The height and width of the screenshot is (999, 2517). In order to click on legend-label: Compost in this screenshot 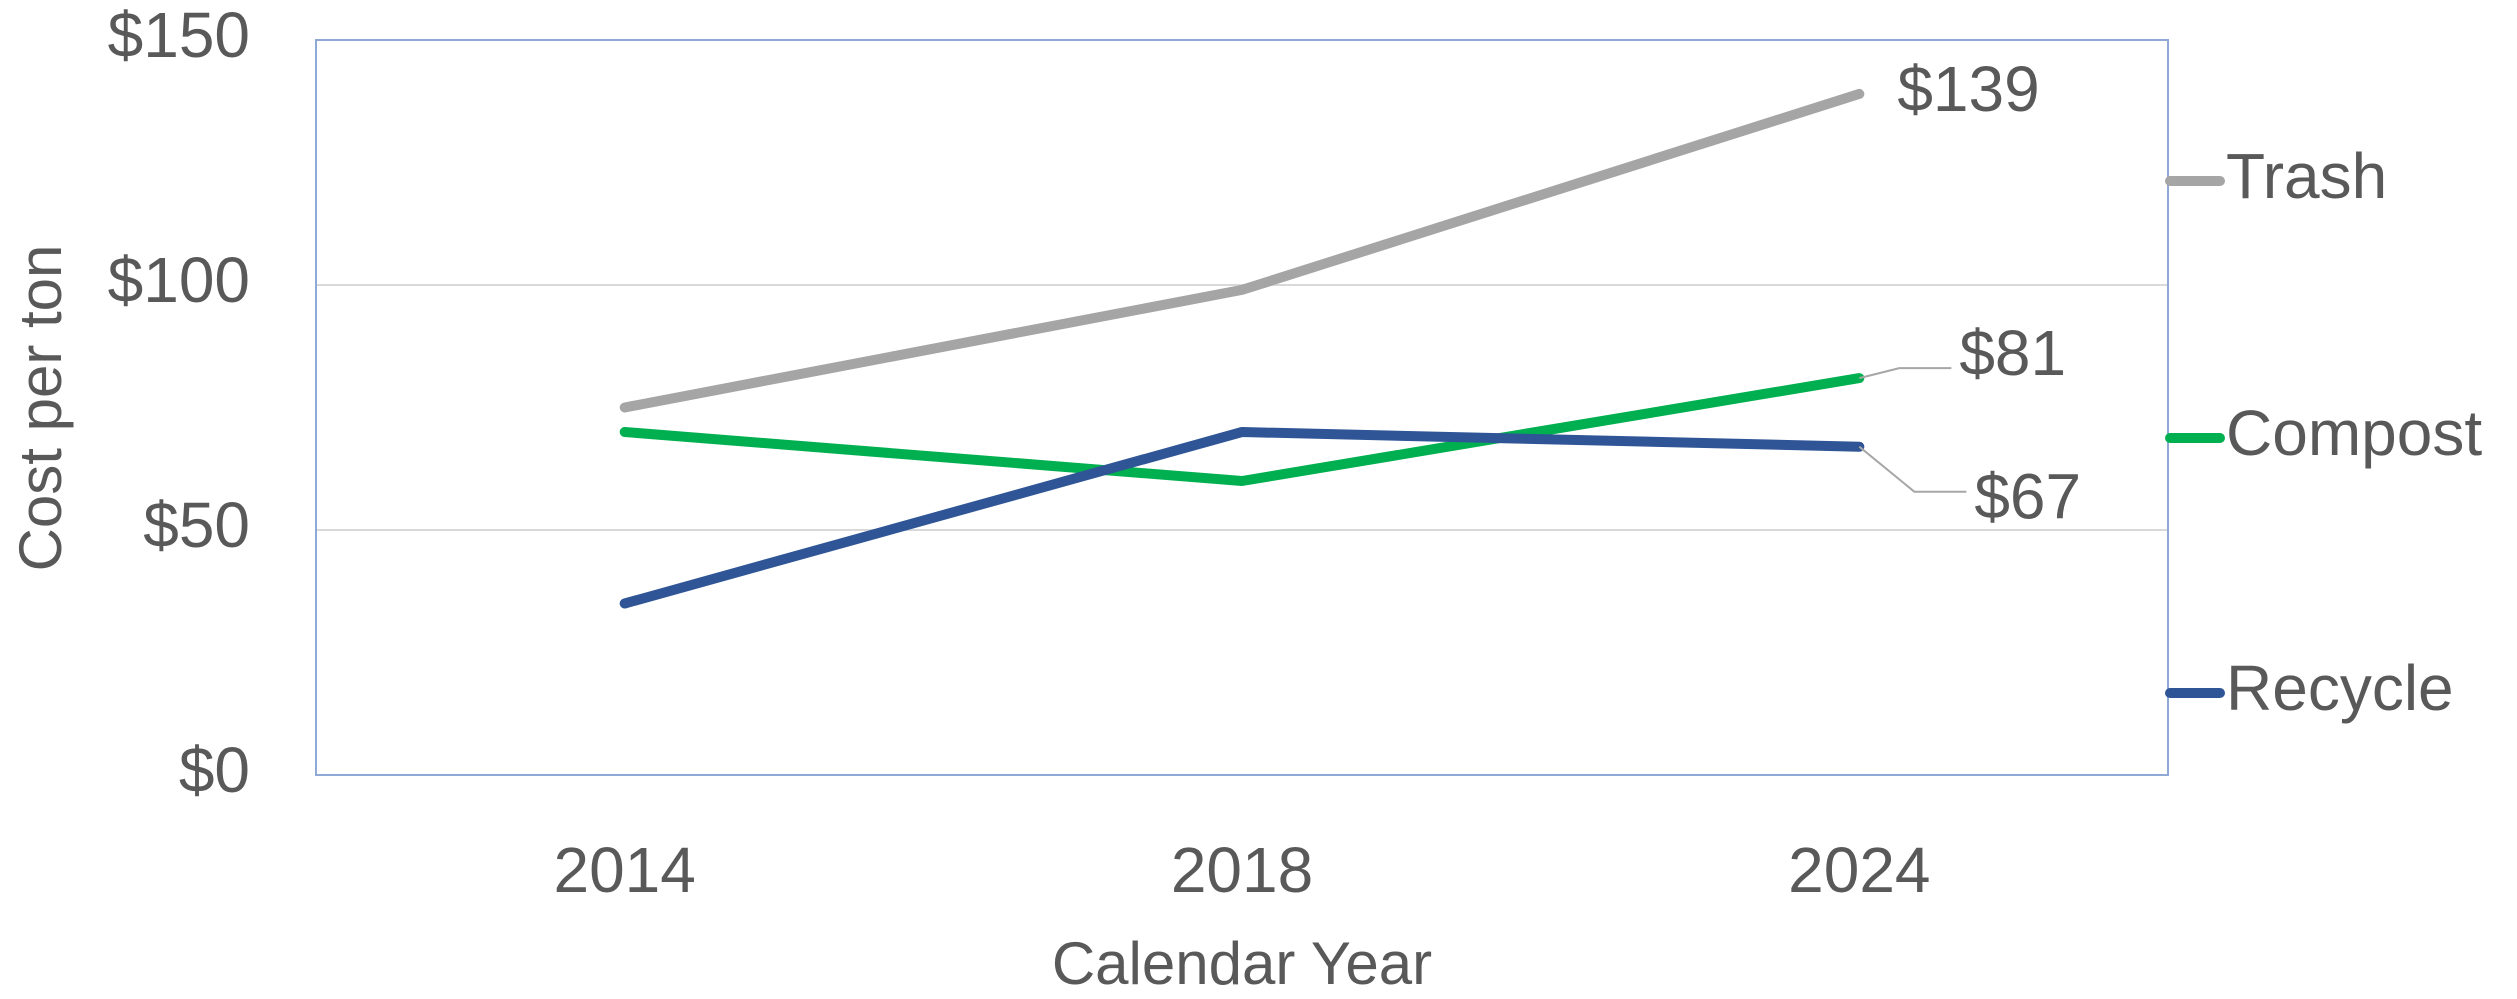, I will do `click(2354, 433)`.